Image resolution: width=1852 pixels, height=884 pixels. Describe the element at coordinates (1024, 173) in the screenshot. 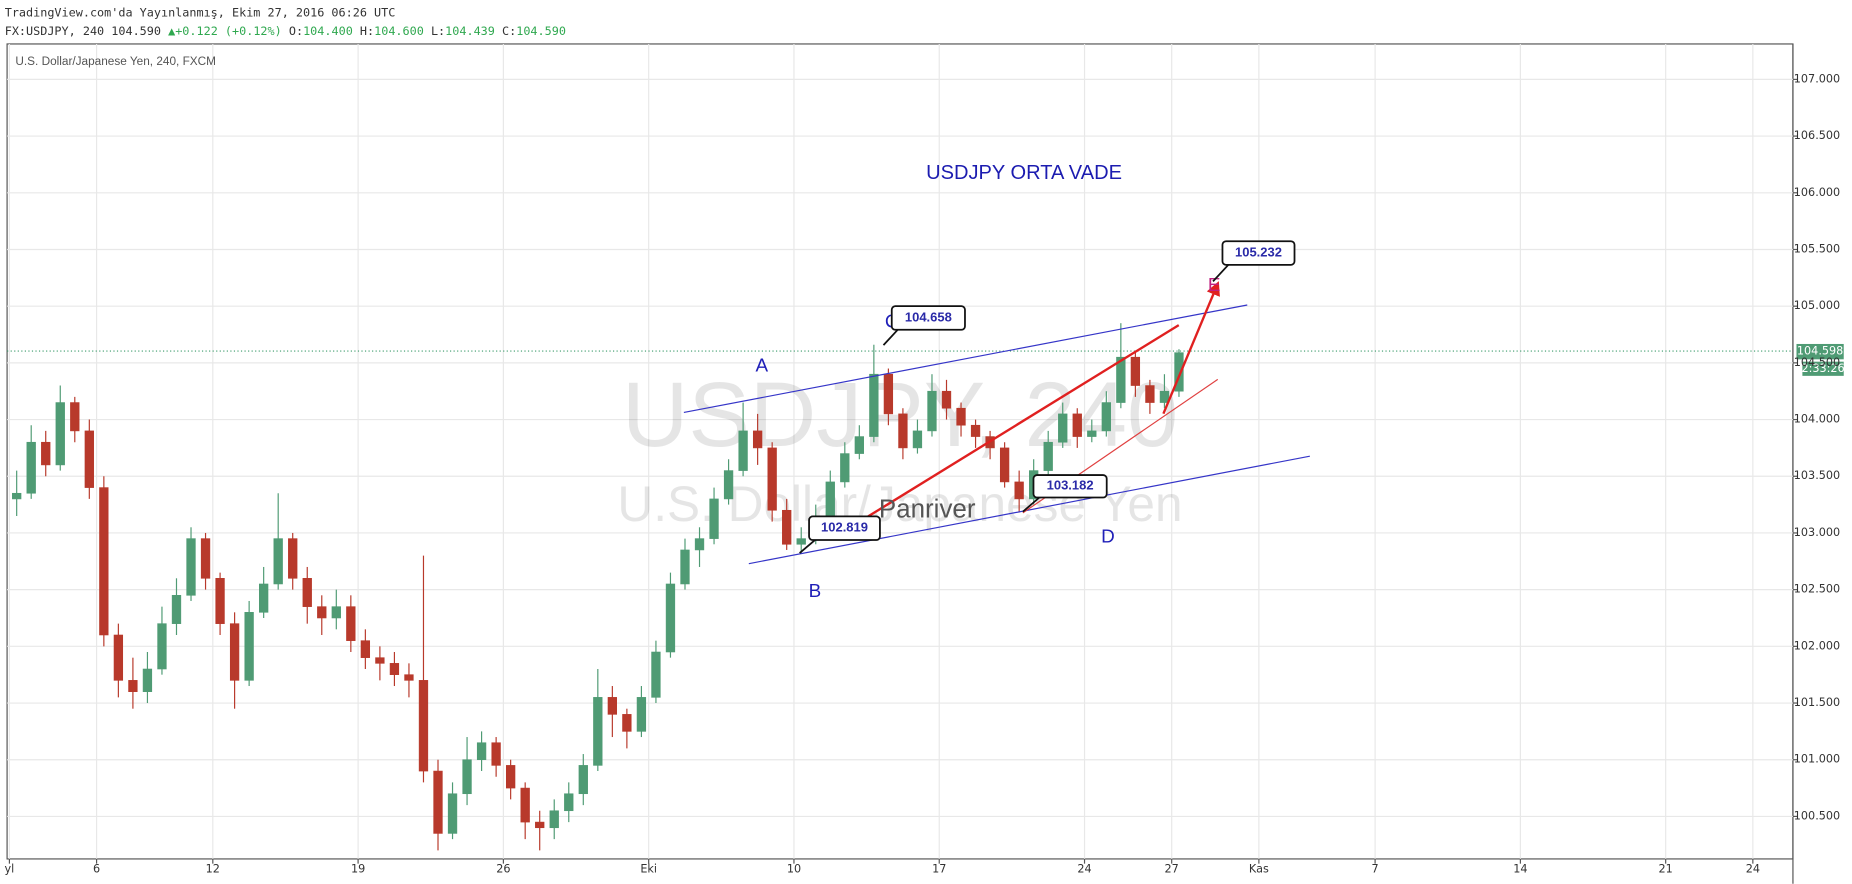

I see `annotation-title: USDJPY ORTA VADE` at that location.